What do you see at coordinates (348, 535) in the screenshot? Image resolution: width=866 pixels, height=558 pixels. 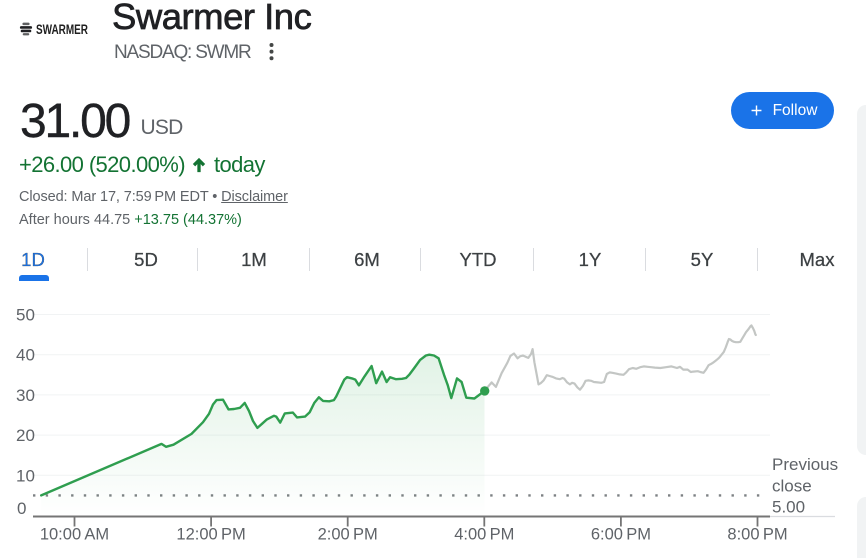 I see `svg-text: 2:00 PM` at bounding box center [348, 535].